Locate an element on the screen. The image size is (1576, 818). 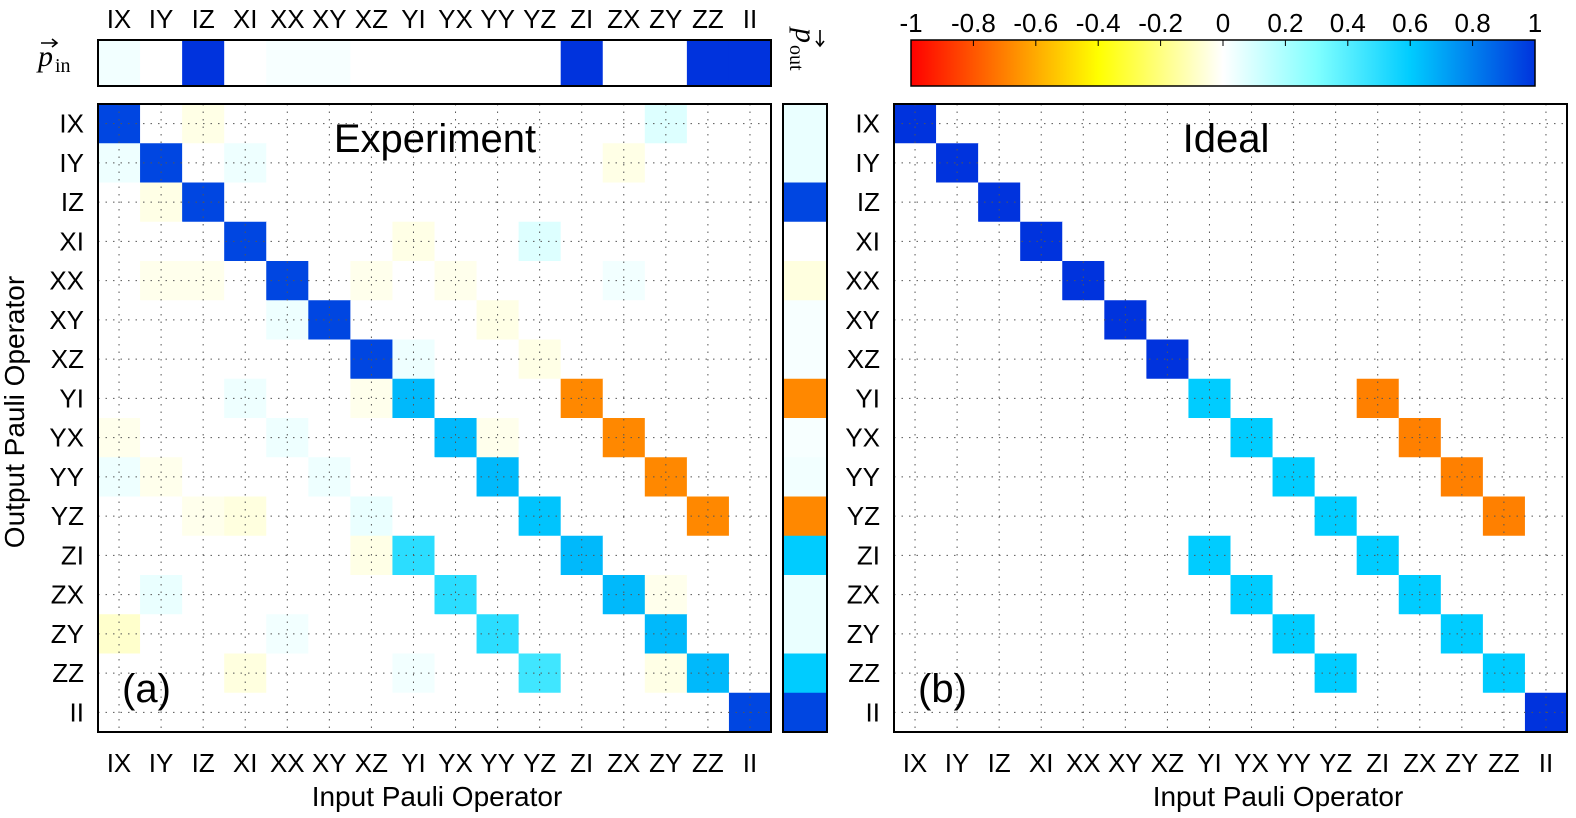
ideal-cell-XI-IY is located at coordinates (957, 241).